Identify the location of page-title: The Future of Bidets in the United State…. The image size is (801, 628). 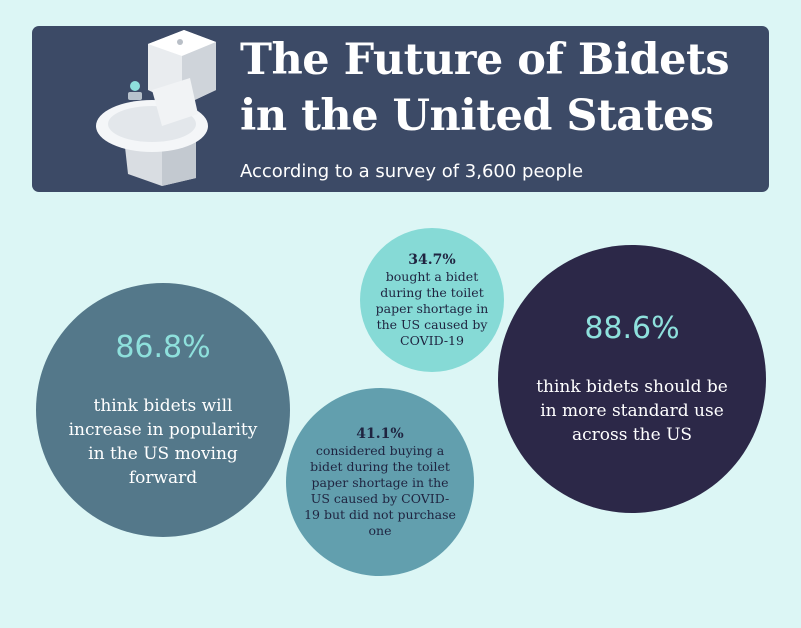
(500, 88).